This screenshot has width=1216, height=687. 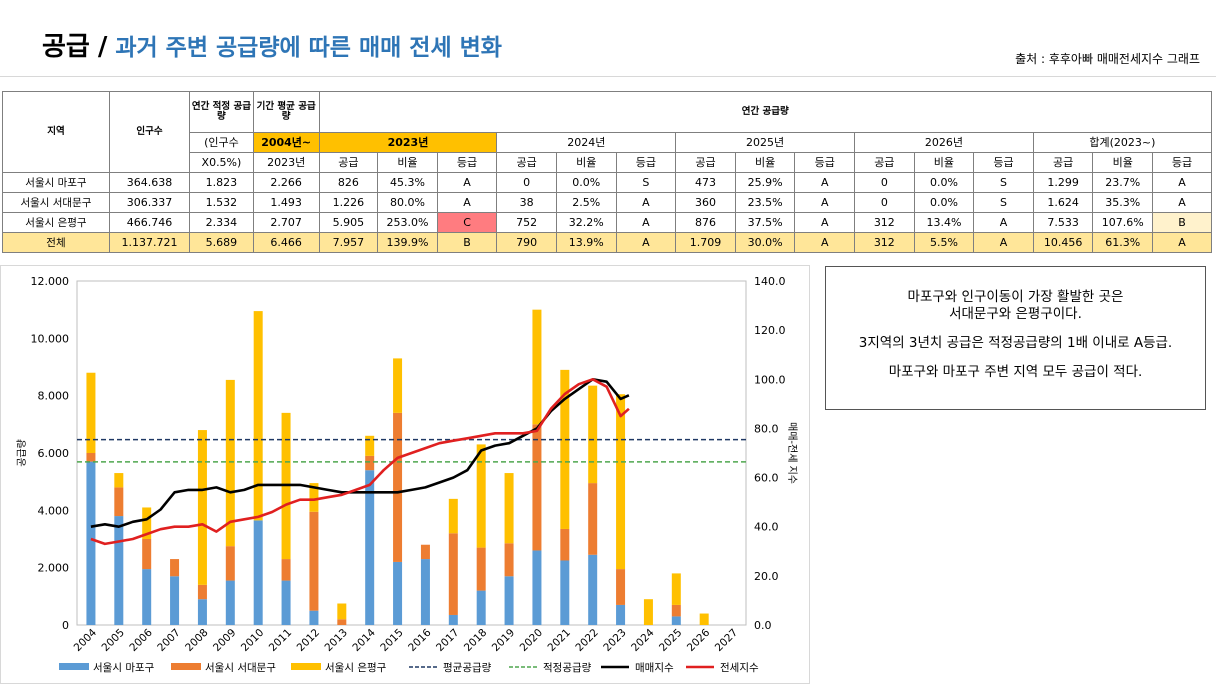 I want to click on x-tick-label: 2017, so click(x=447, y=640).